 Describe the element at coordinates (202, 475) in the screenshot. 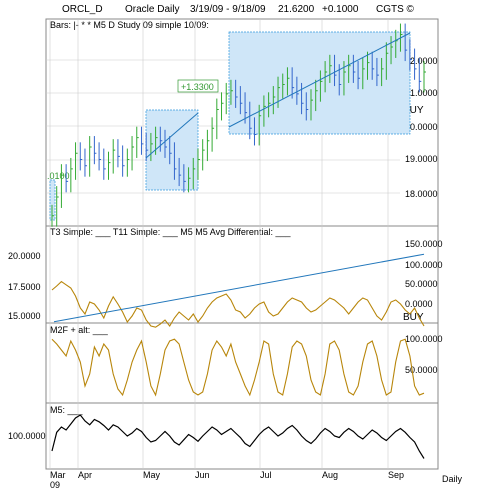

I see `x-axis-label: Jun` at that location.